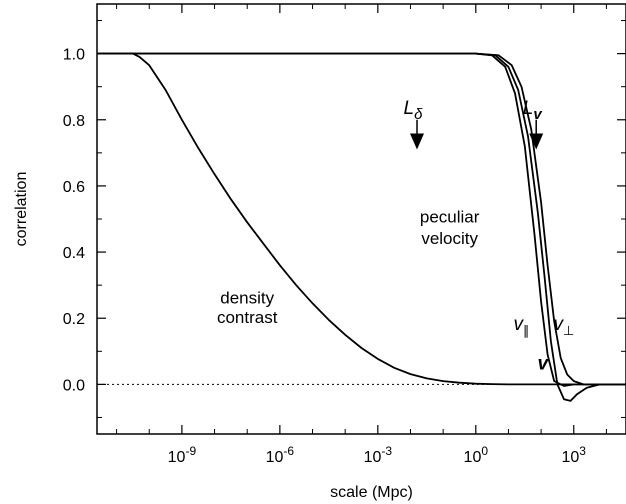 This screenshot has height=504, width=626. I want to click on annotation-label: density, so click(247, 297).